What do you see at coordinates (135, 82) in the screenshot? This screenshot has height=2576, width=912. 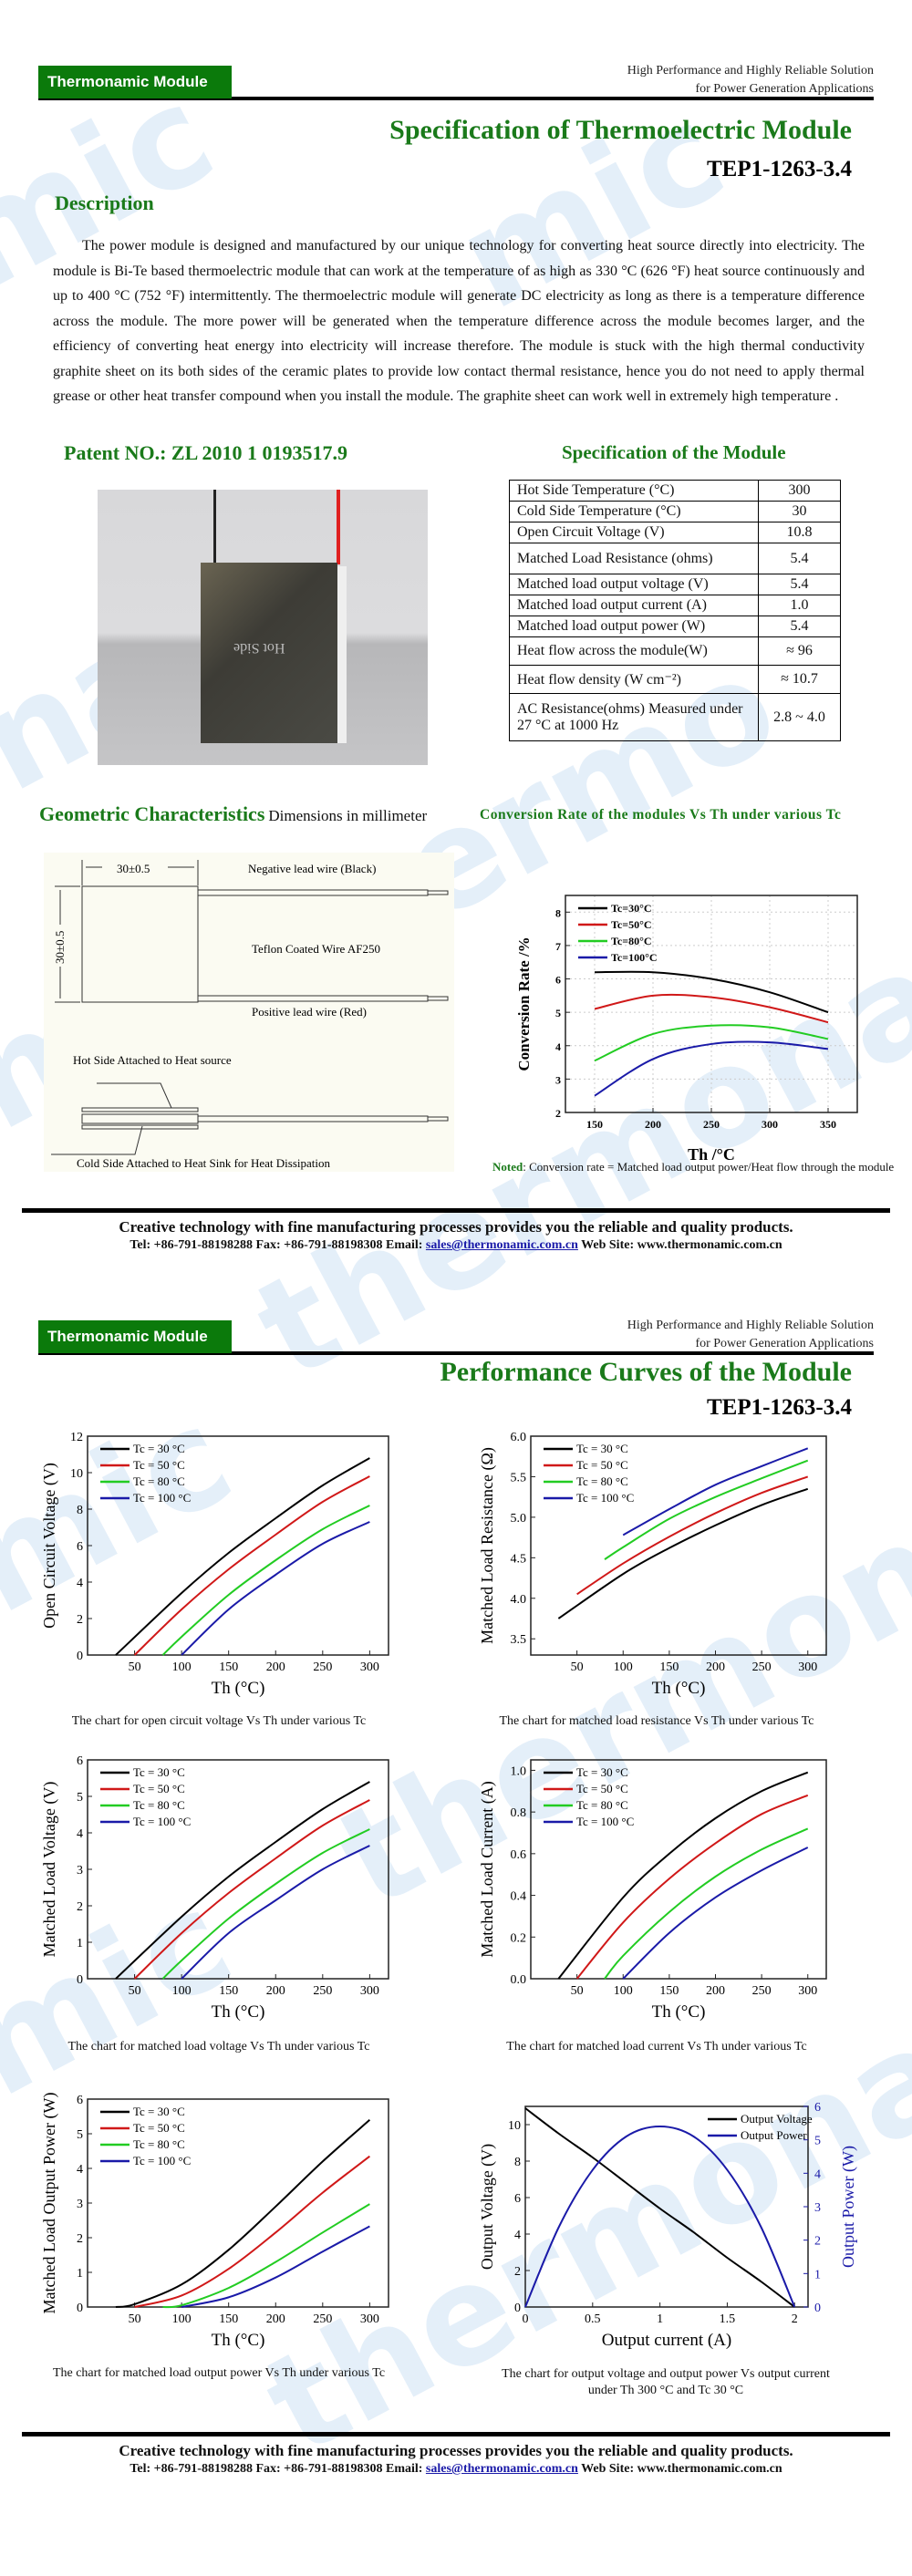 I see `brand-badge: Thermonamic Module` at bounding box center [135, 82].